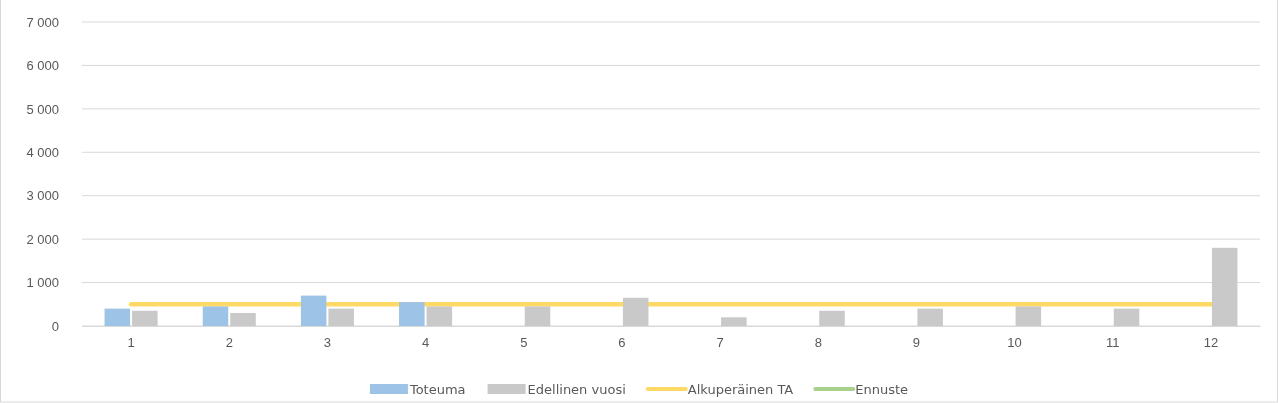 This screenshot has width=1278, height=403. I want to click on legend-label: Toteuma, so click(437, 389).